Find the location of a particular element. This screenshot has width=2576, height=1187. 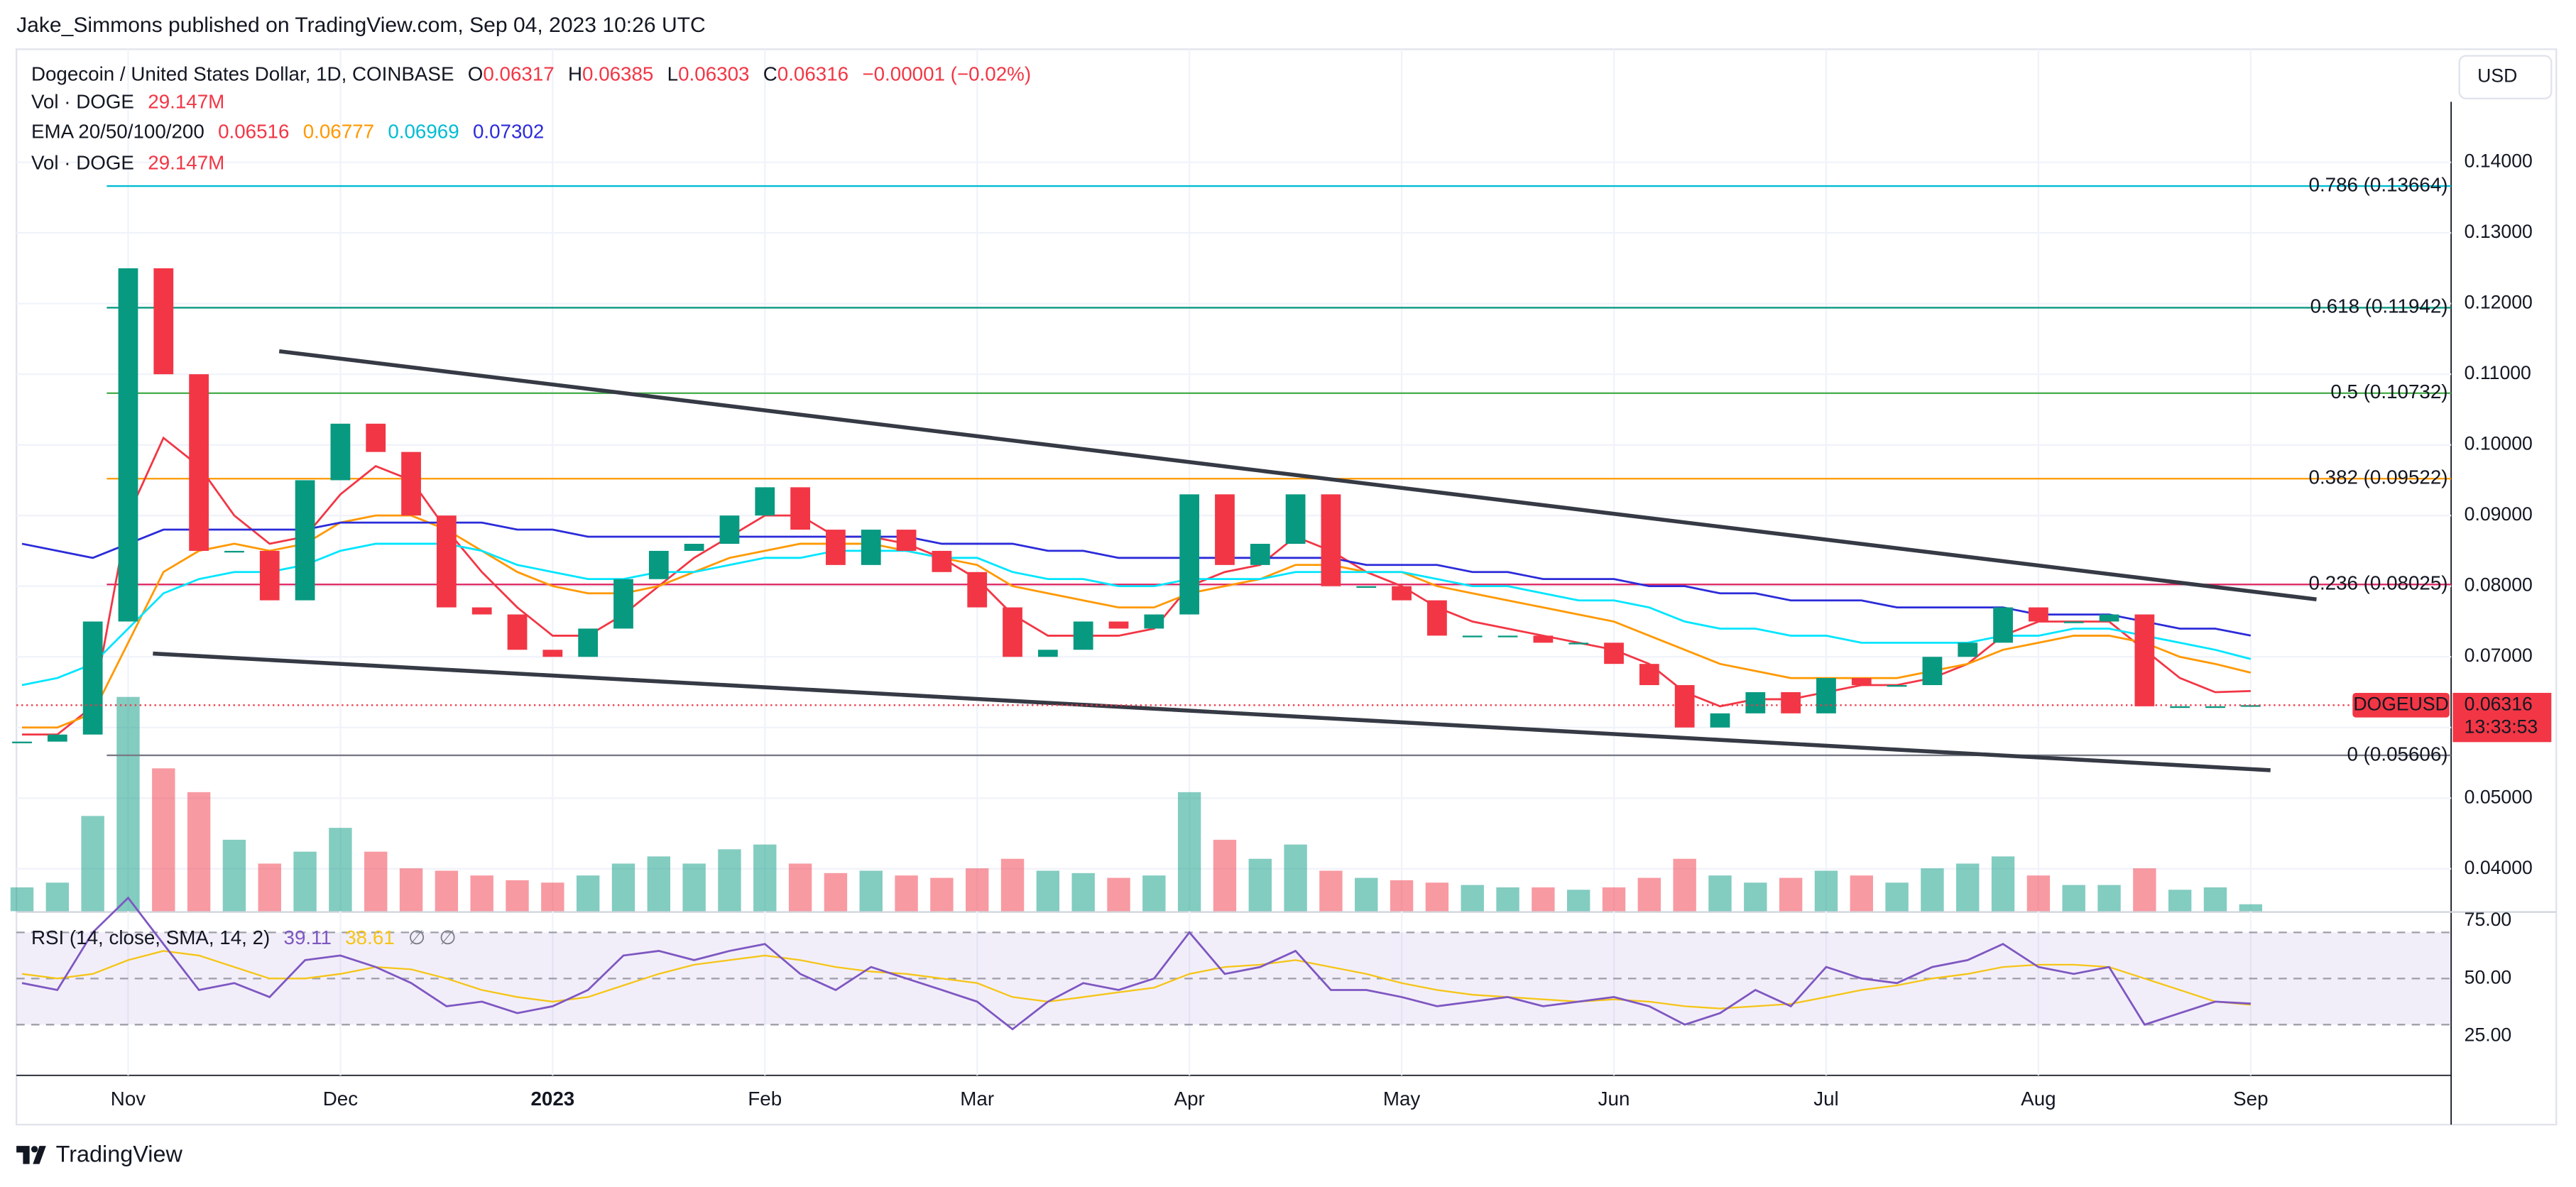

y-tick-label: 0.12000 is located at coordinates (2499, 302).